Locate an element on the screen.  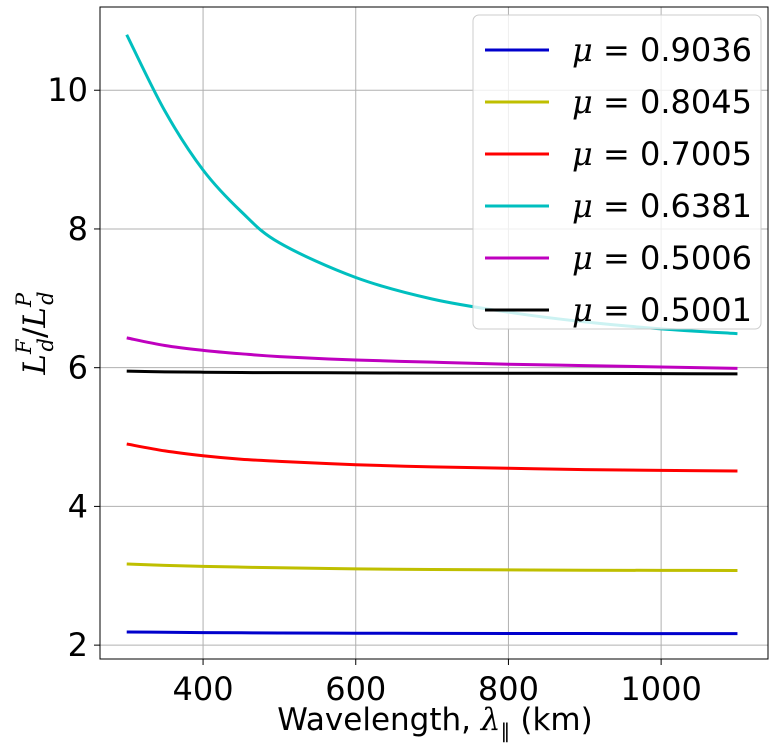
series-line-0.8045 is located at coordinates (432, 567).